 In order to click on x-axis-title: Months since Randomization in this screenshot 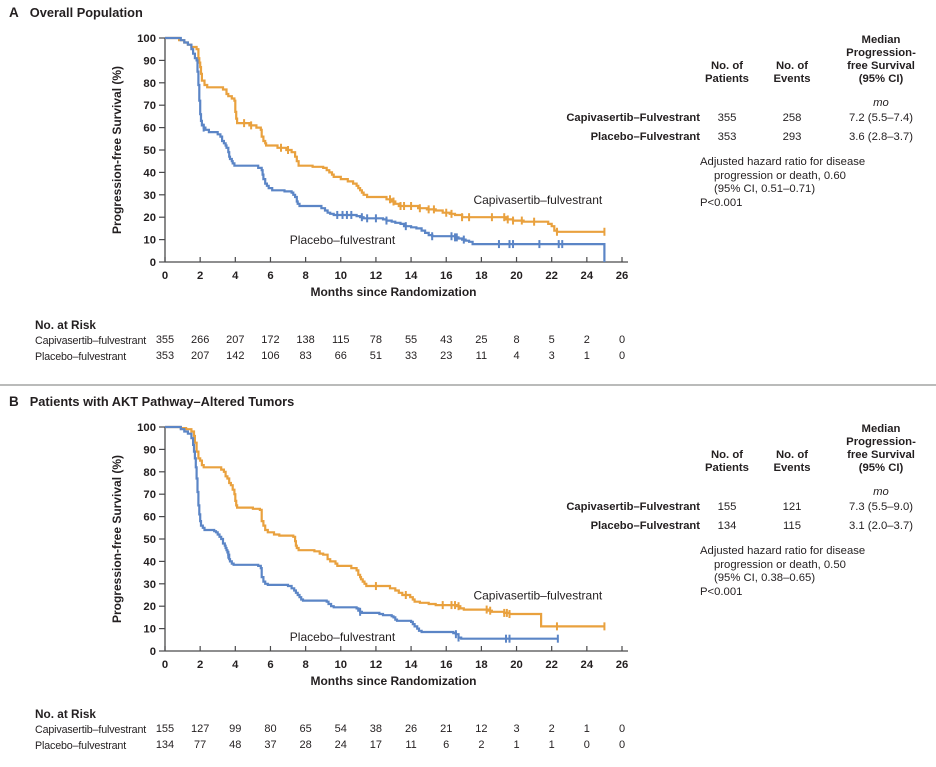, I will do `click(393, 292)`.